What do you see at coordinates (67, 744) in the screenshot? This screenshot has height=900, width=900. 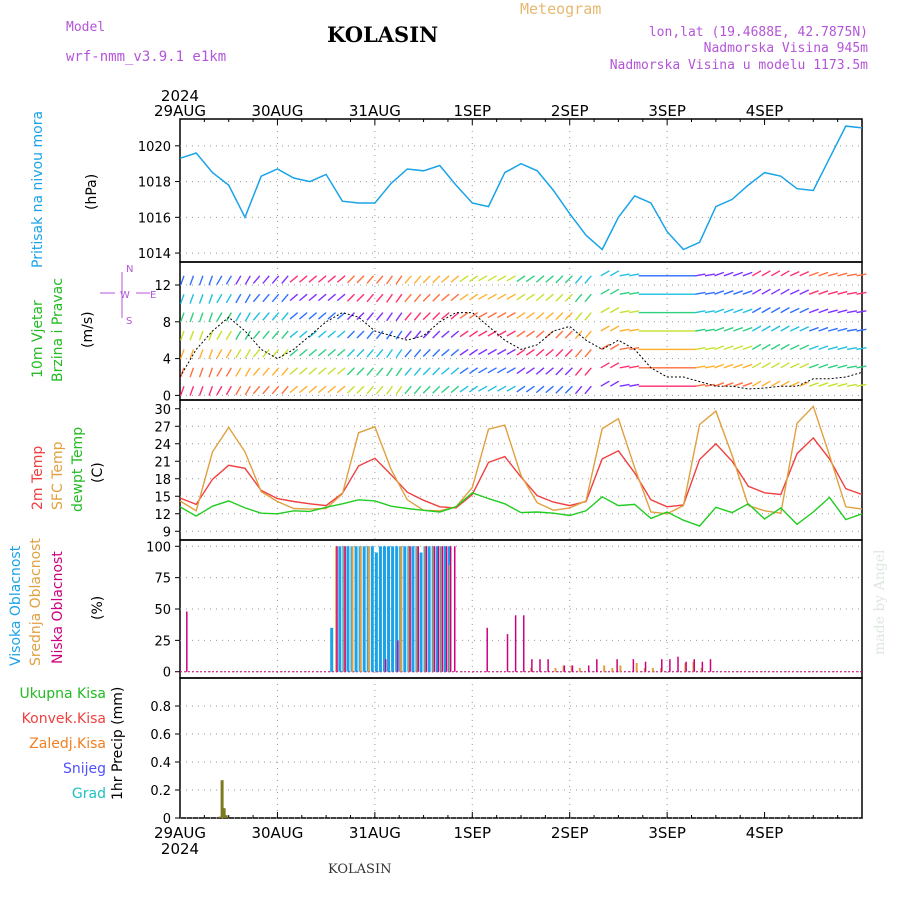 I see `precip-label-freezing: Zaledj.Kisa` at bounding box center [67, 744].